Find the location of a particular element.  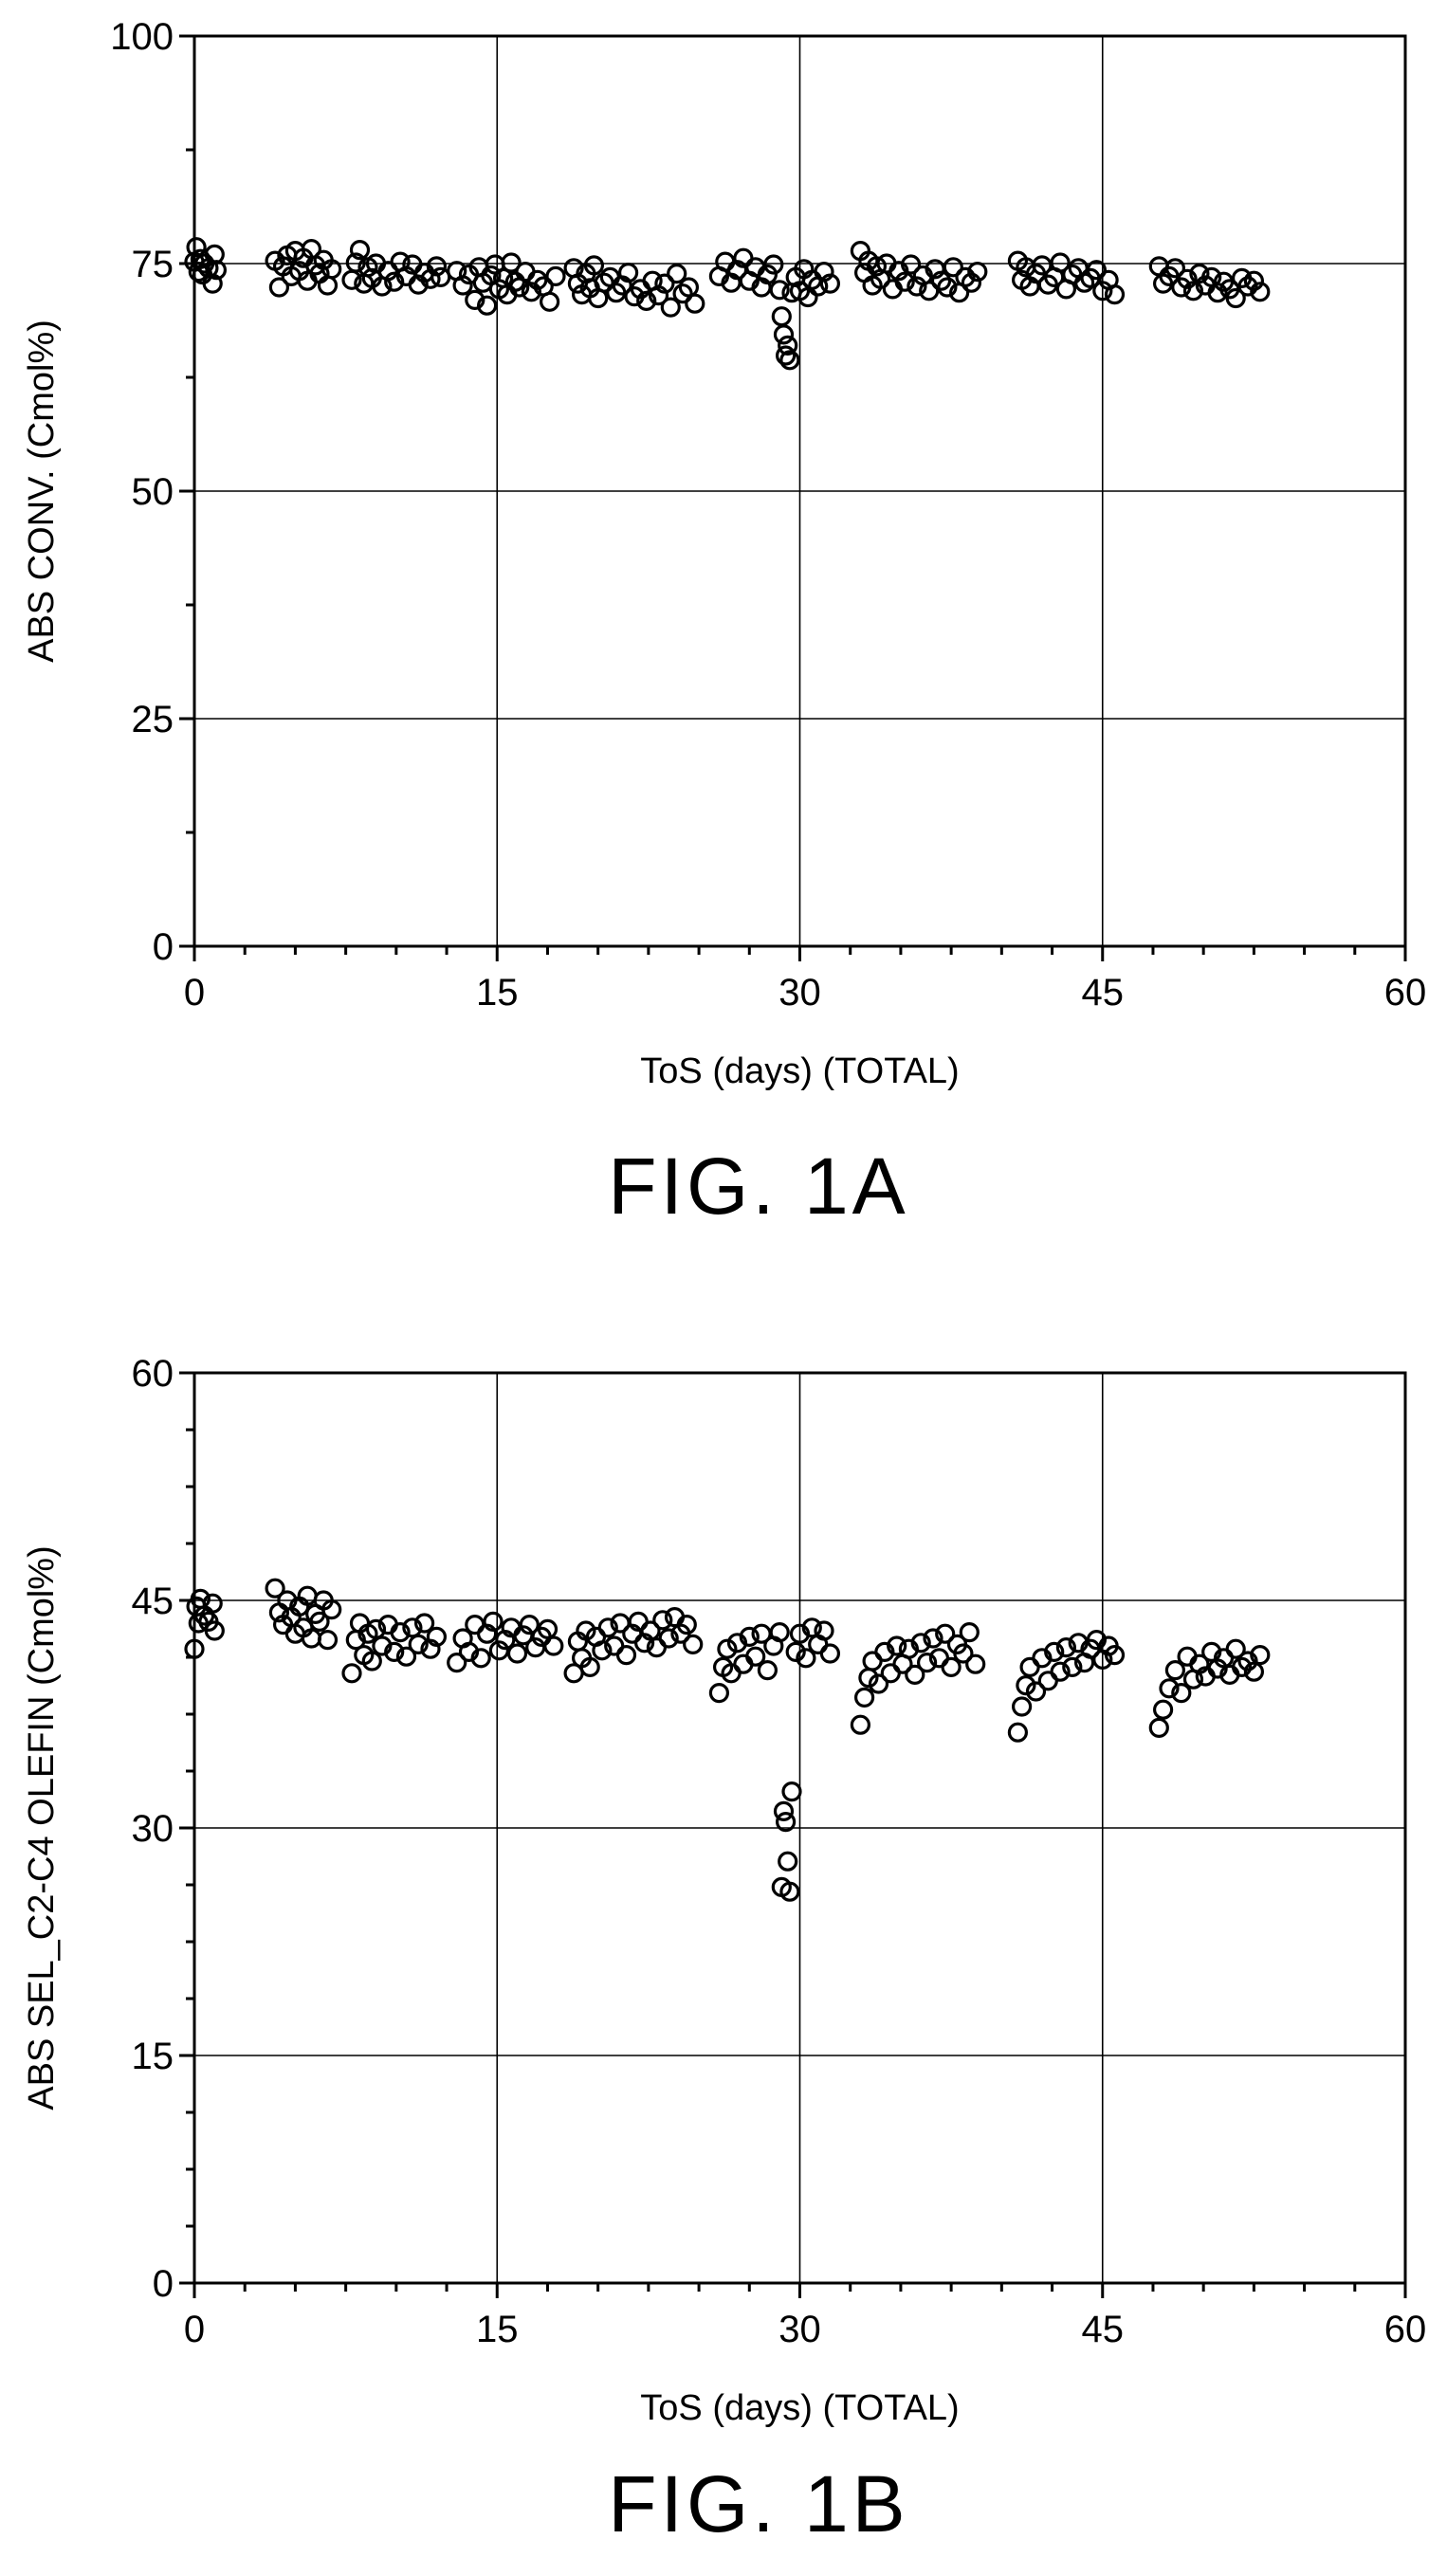

y-tick-label: 60 is located at coordinates (153, 1374).